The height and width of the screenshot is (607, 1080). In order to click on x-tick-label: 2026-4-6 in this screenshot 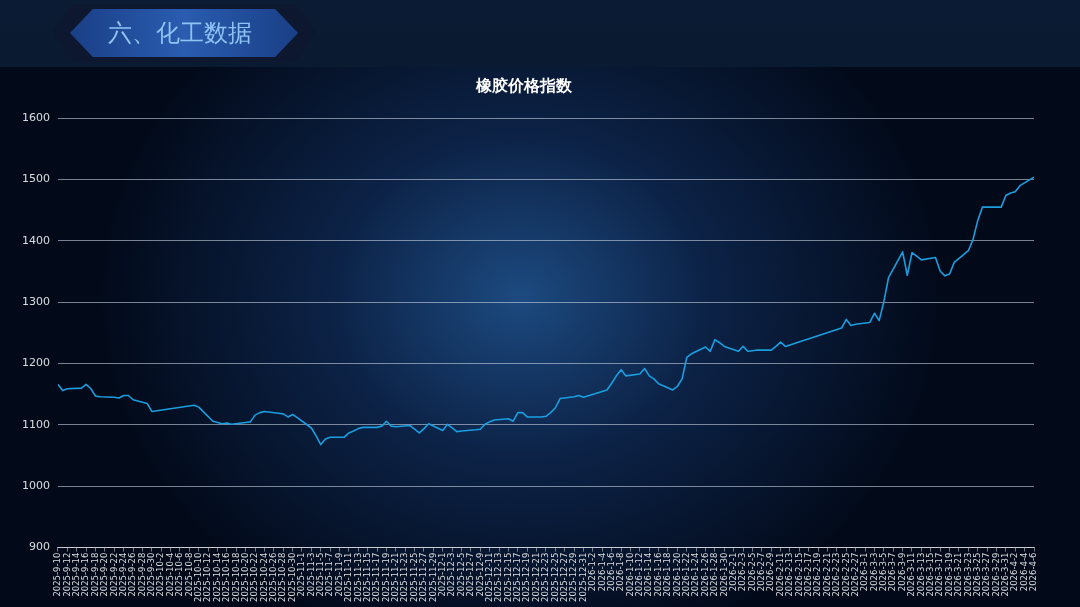, I will do `click(1033, 572)`.